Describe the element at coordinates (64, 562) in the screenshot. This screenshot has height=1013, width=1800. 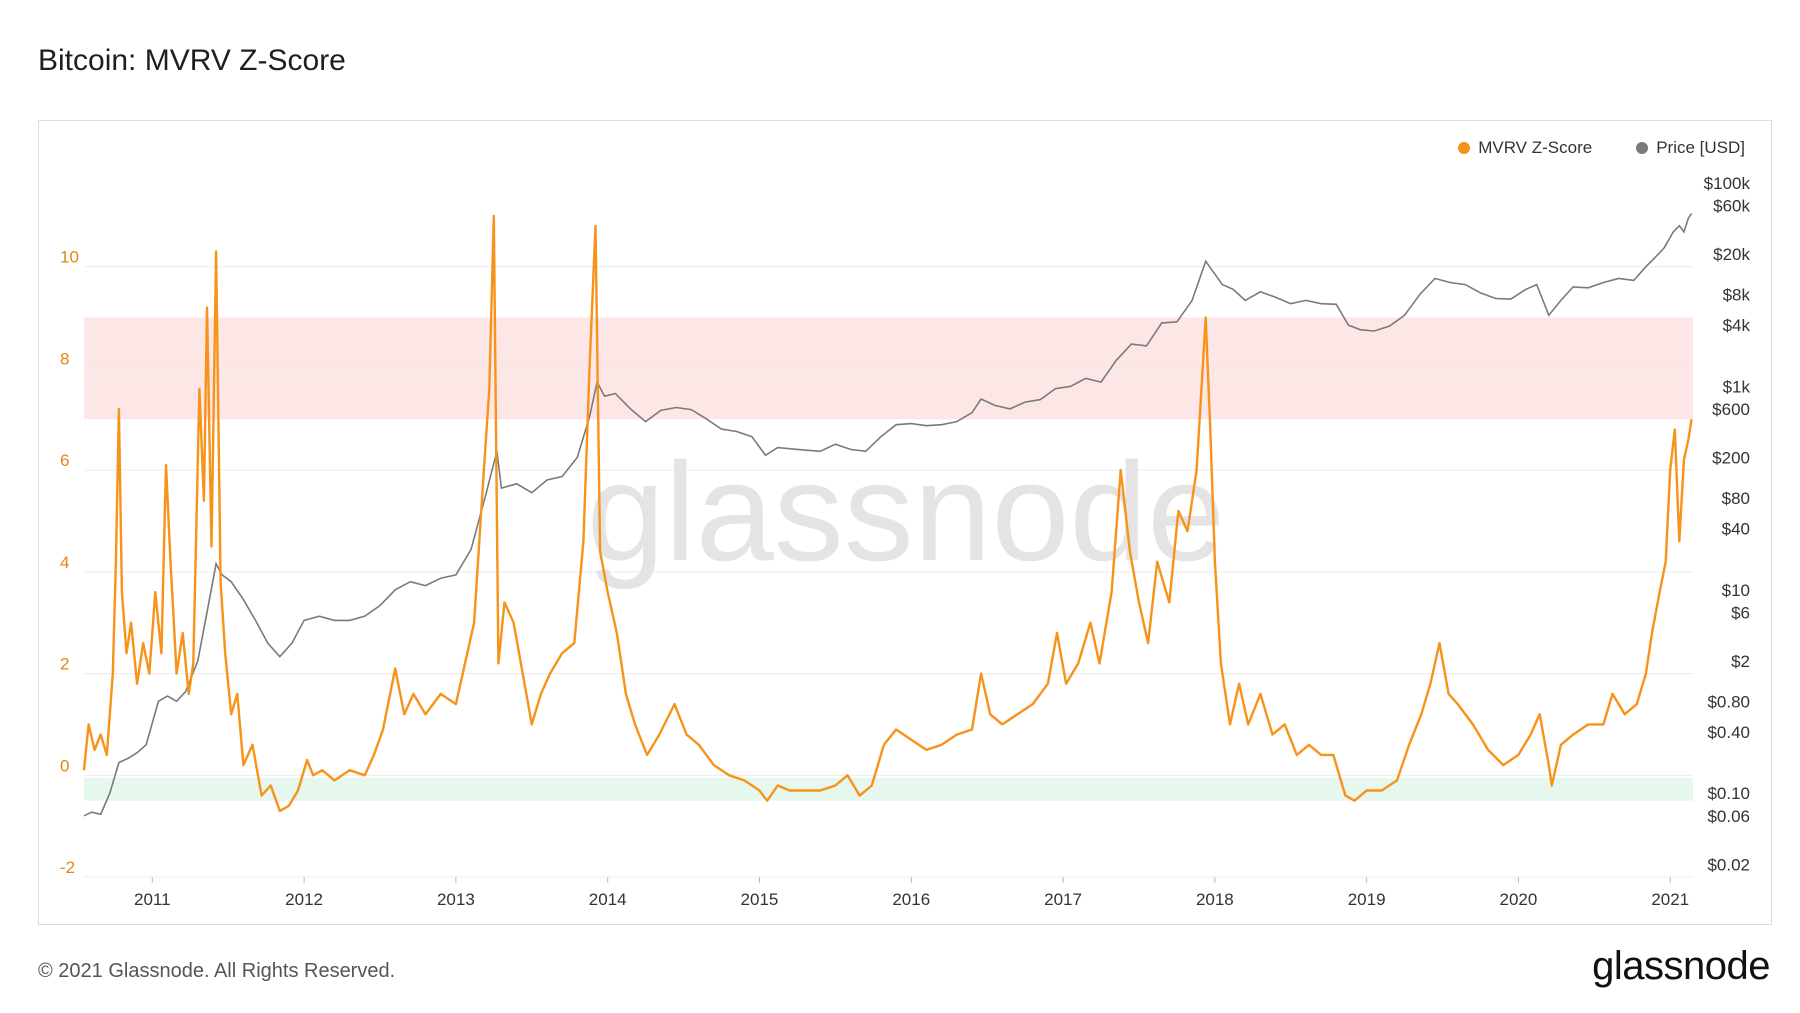
I see `left-tick-label: 4` at that location.